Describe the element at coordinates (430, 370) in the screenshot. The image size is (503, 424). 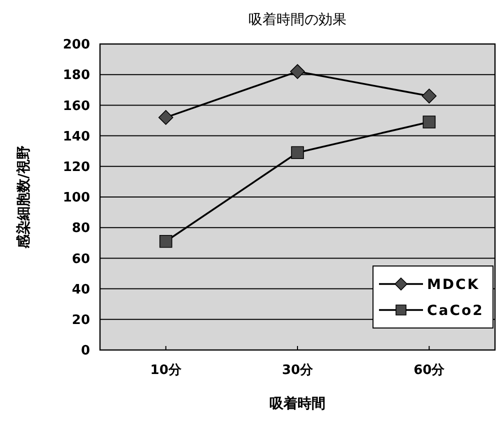
I see `x-tick-label: 60分` at that location.